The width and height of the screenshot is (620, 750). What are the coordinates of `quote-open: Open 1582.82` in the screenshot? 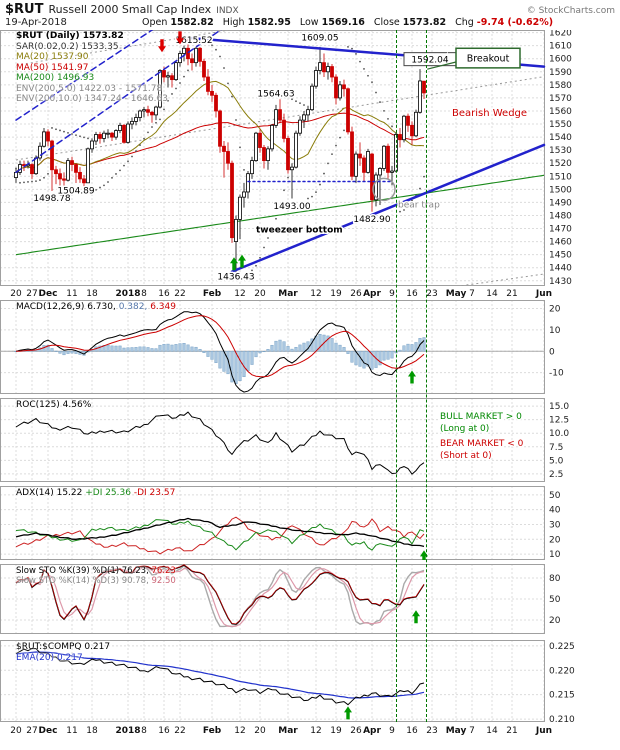 It's located at (178, 22).